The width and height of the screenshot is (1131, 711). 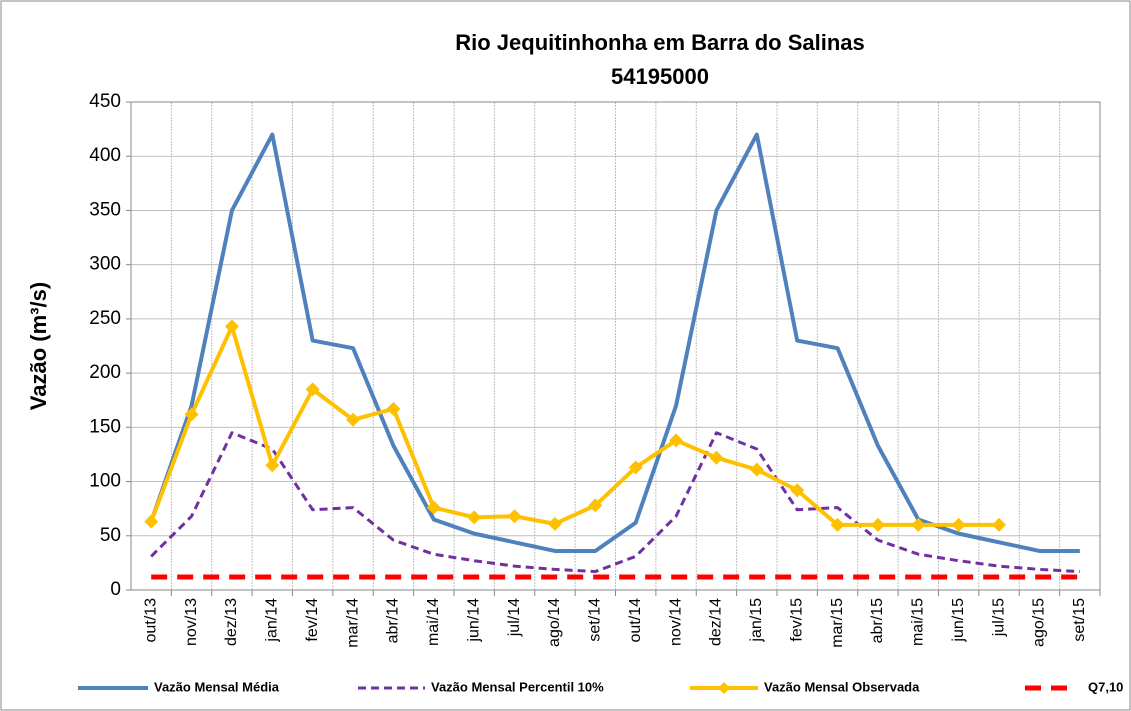 I want to click on y-tick-label: 250, so click(x=105, y=318).